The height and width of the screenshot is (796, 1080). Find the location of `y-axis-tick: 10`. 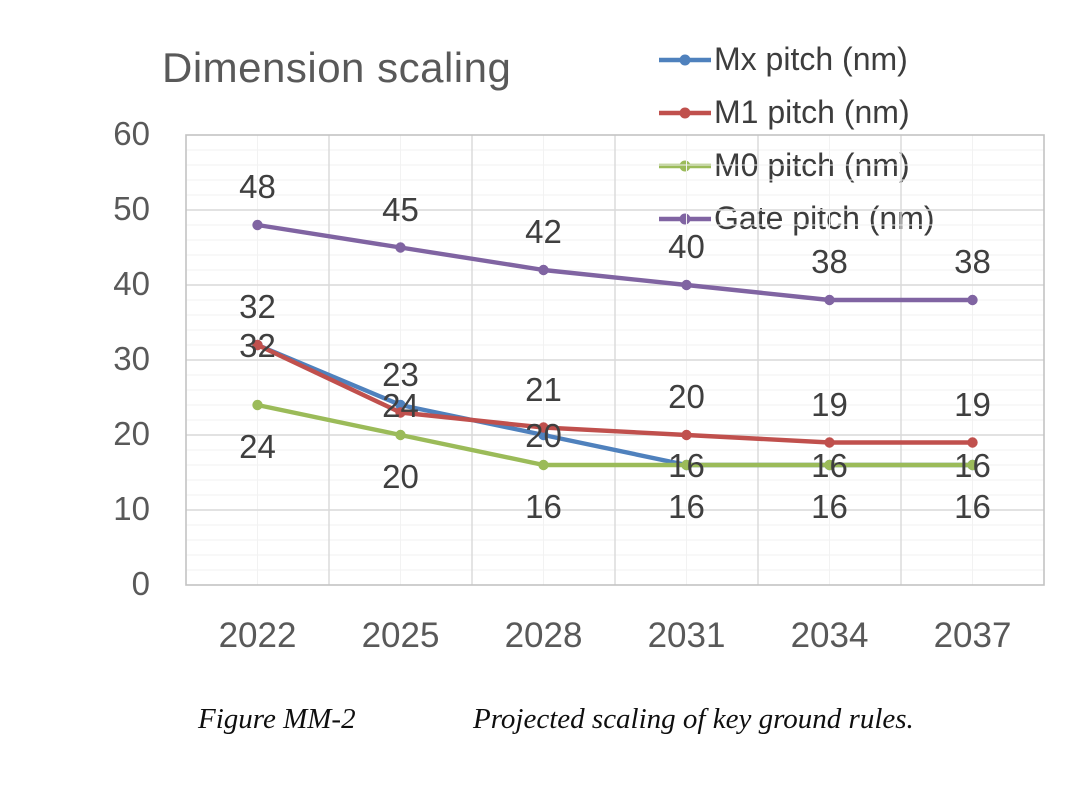

y-axis-tick: 10 is located at coordinates (131, 509).